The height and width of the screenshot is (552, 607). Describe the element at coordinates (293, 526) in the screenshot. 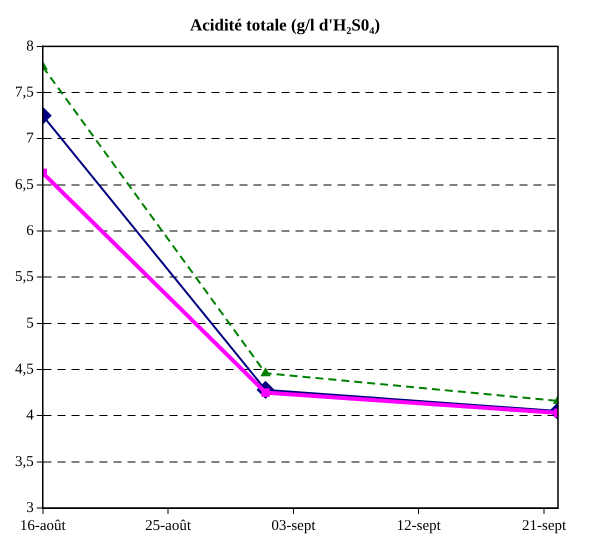

I see `x-tick-label: 03-sept` at that location.